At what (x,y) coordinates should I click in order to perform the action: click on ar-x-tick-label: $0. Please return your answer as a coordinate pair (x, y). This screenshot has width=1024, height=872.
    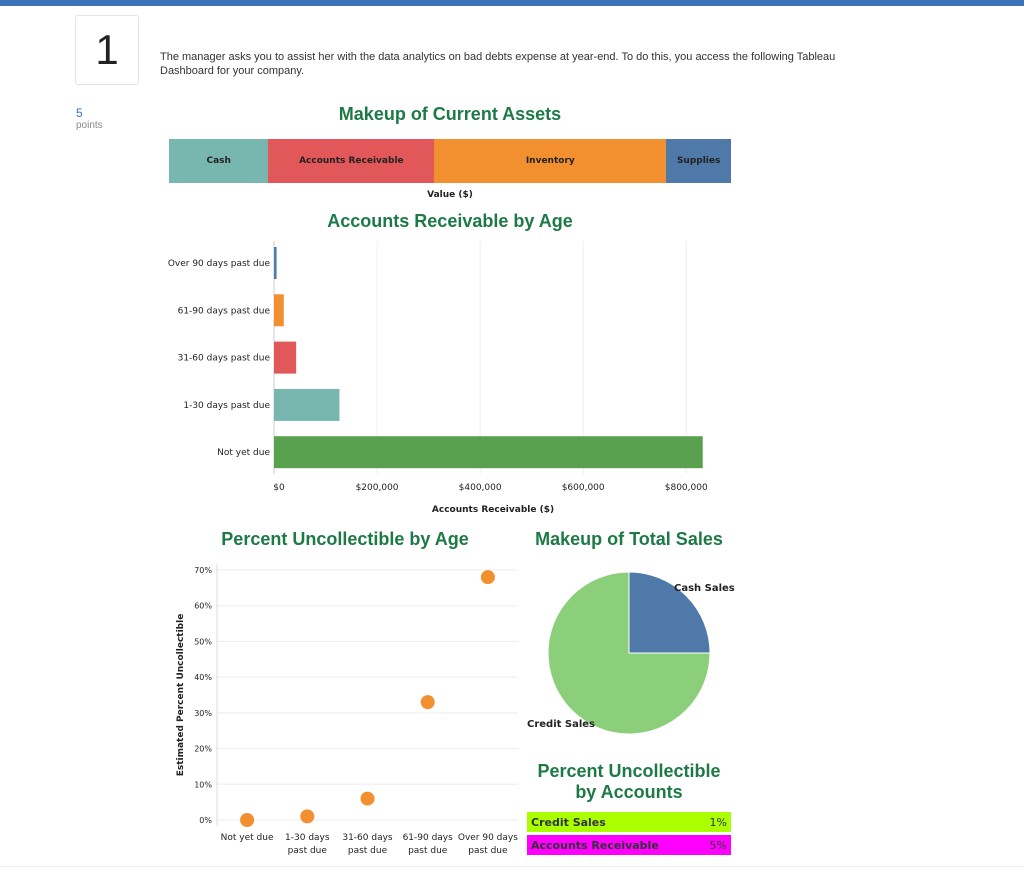
    Looking at the image, I should click on (279, 488).